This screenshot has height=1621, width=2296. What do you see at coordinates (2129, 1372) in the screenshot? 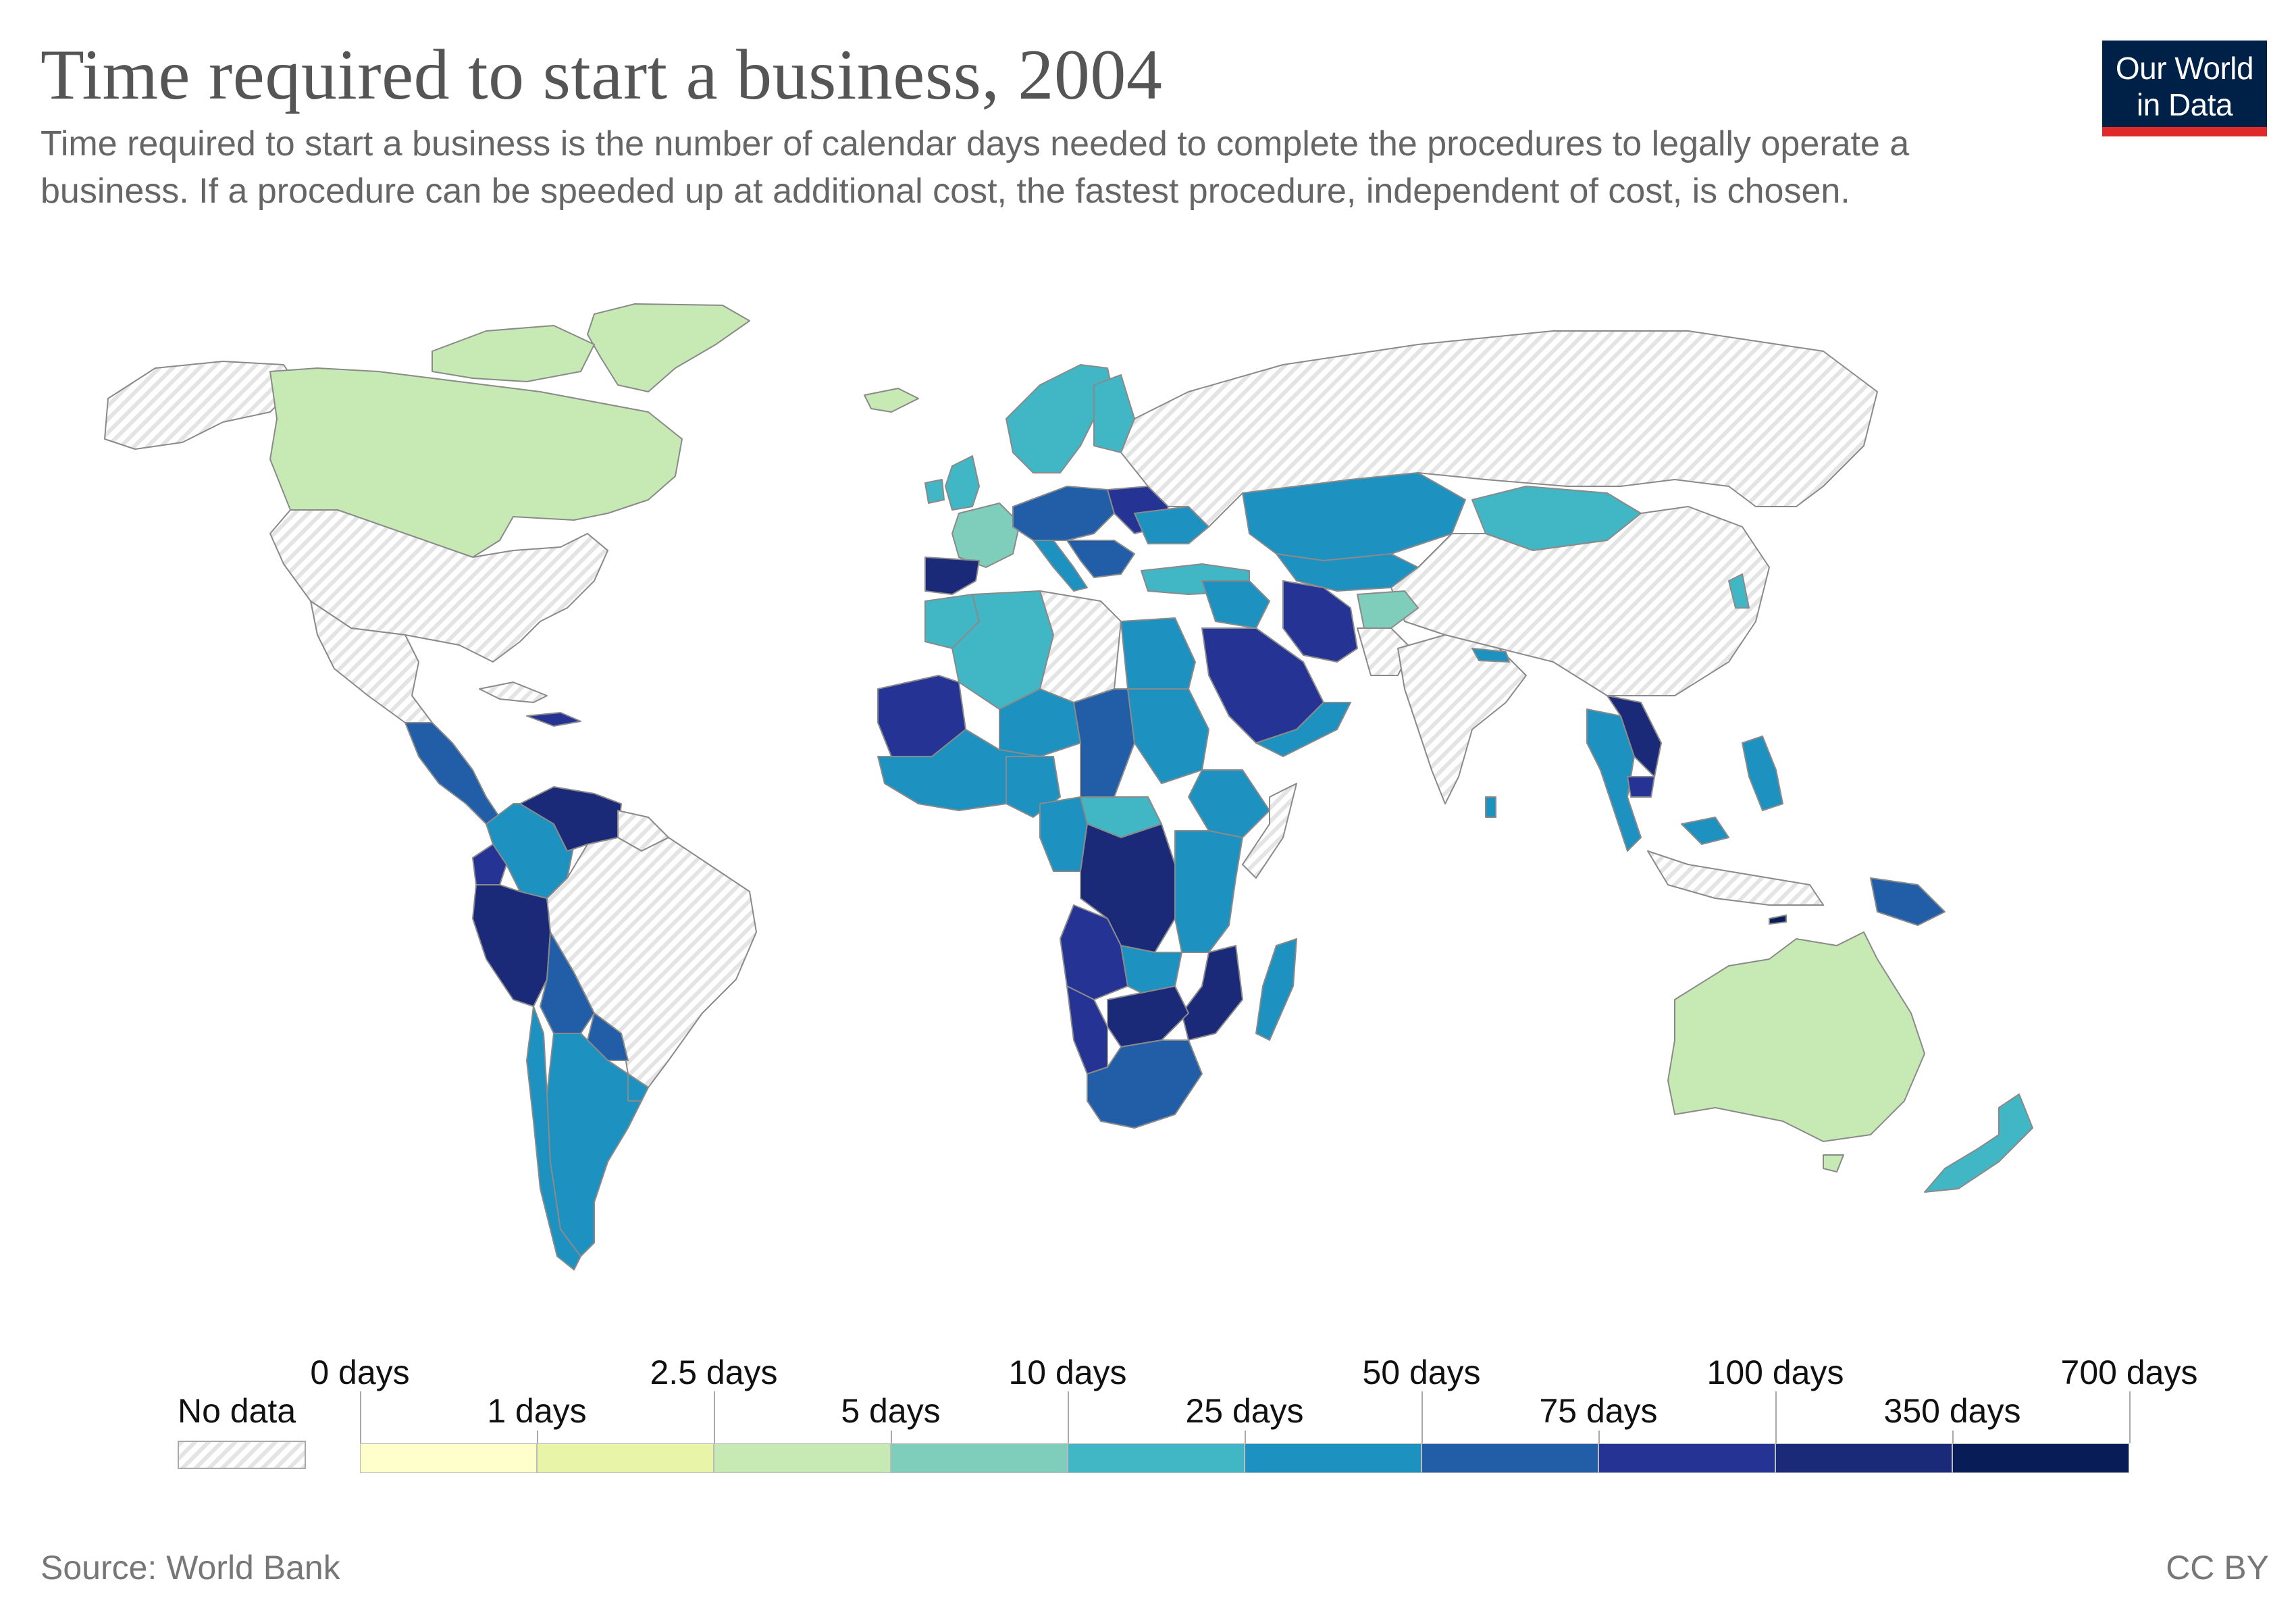
I see `legend-label-10: 700 days` at bounding box center [2129, 1372].